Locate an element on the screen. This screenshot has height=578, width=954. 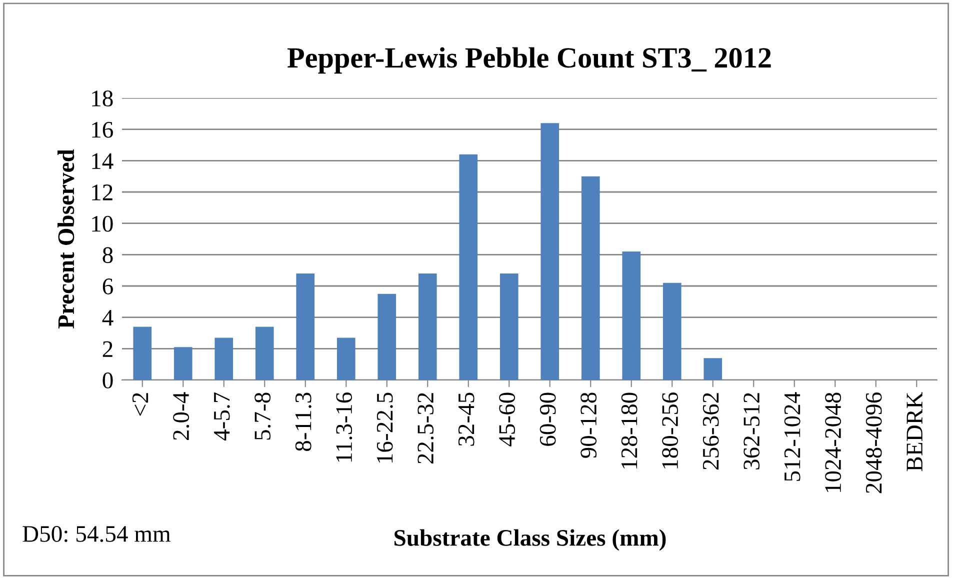
x-tick-label: 512-1024 is located at coordinates (792, 436).